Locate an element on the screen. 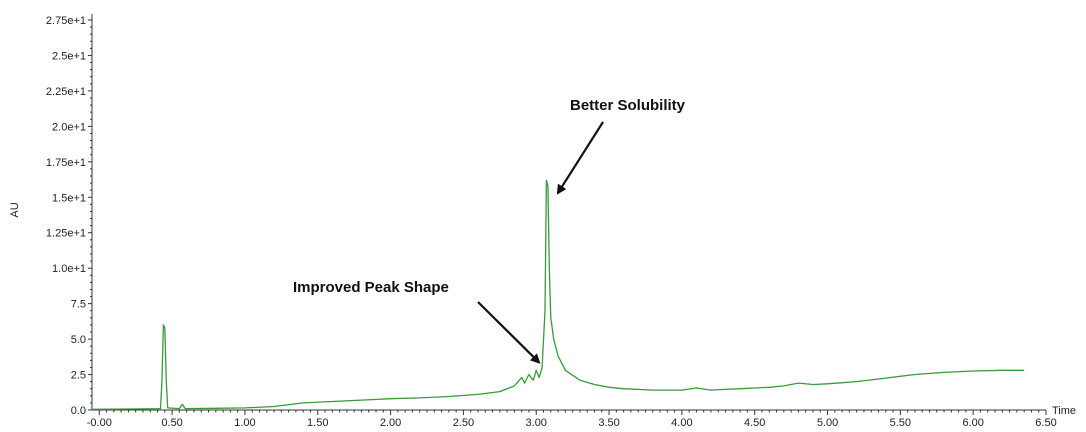 This screenshot has width=1086, height=432. y-tick-label: 1.5e+1 is located at coordinates (69, 198).